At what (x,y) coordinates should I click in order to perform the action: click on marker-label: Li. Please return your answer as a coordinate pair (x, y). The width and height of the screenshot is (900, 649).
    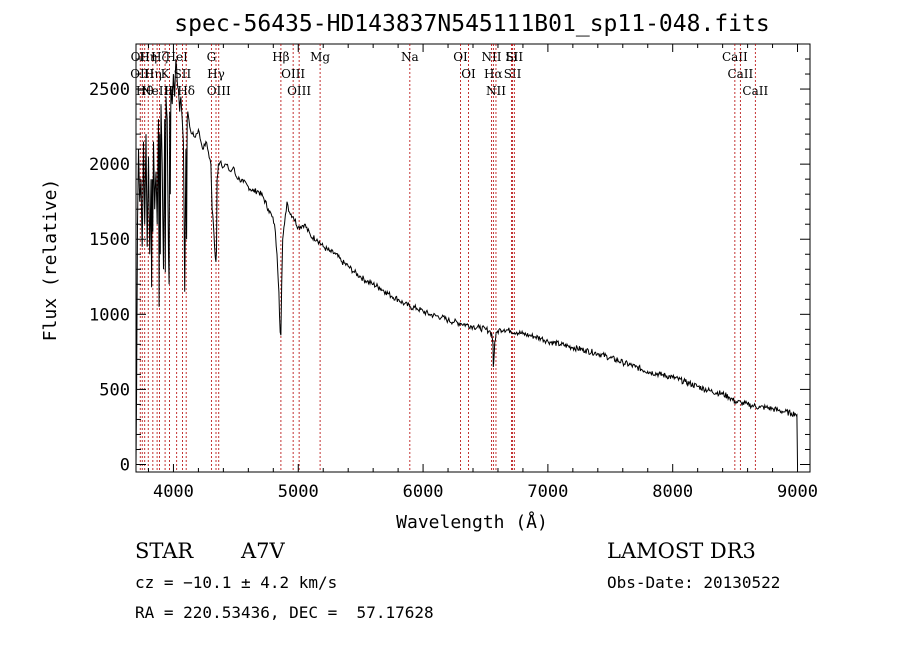
    Looking at the image, I should click on (512, 57).